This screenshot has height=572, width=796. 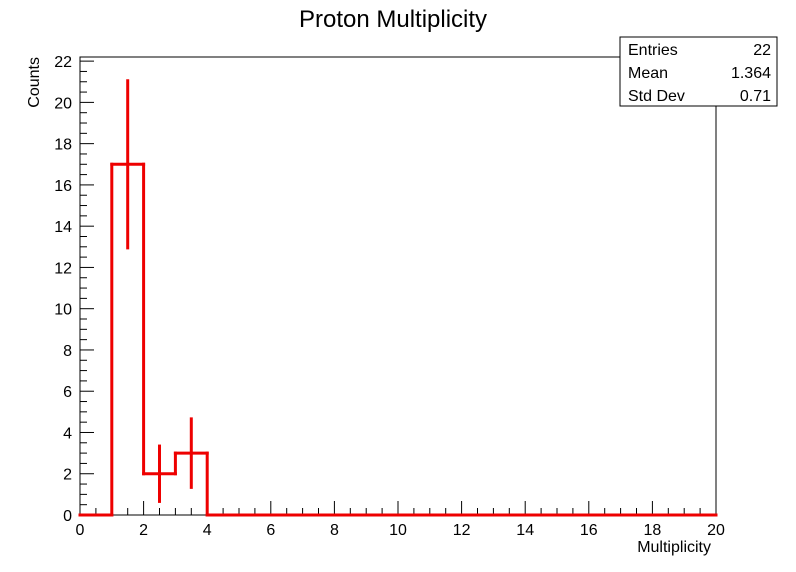 I want to click on x-tick-label: 8, so click(x=334, y=530).